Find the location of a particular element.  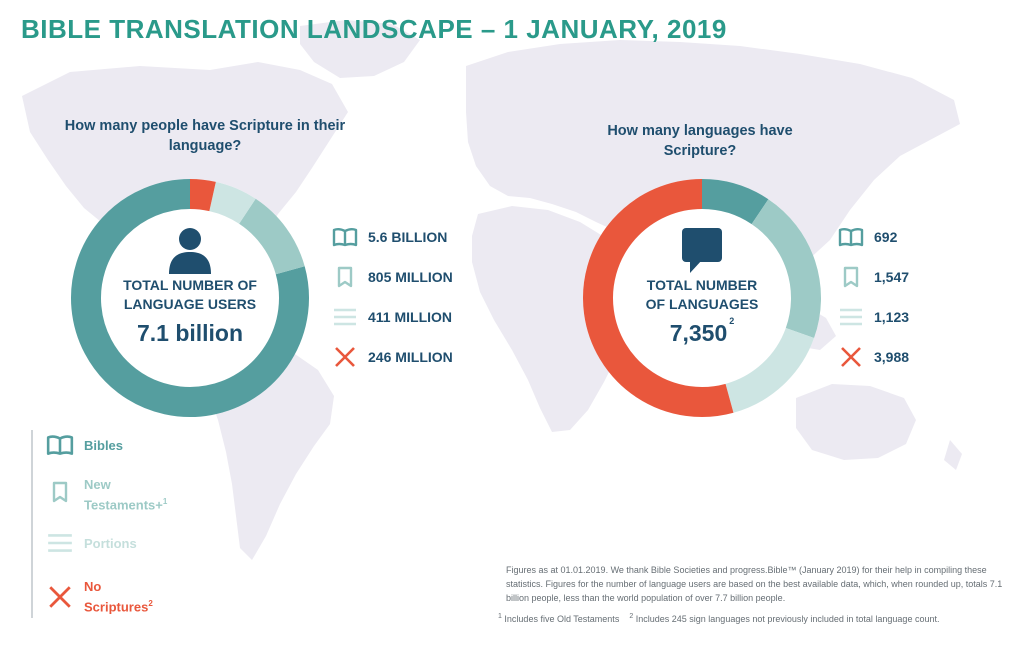

people-donut-background is located at coordinates (190, 298).